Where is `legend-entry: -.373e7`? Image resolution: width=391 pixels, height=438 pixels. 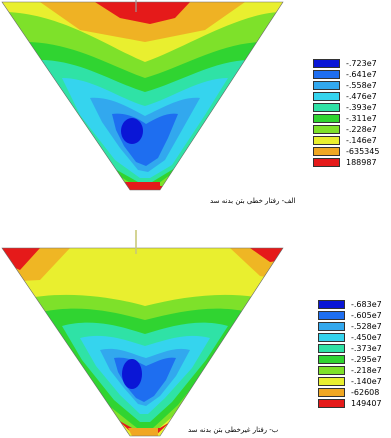 legend-entry: -.373e7 is located at coordinates (350, 348).